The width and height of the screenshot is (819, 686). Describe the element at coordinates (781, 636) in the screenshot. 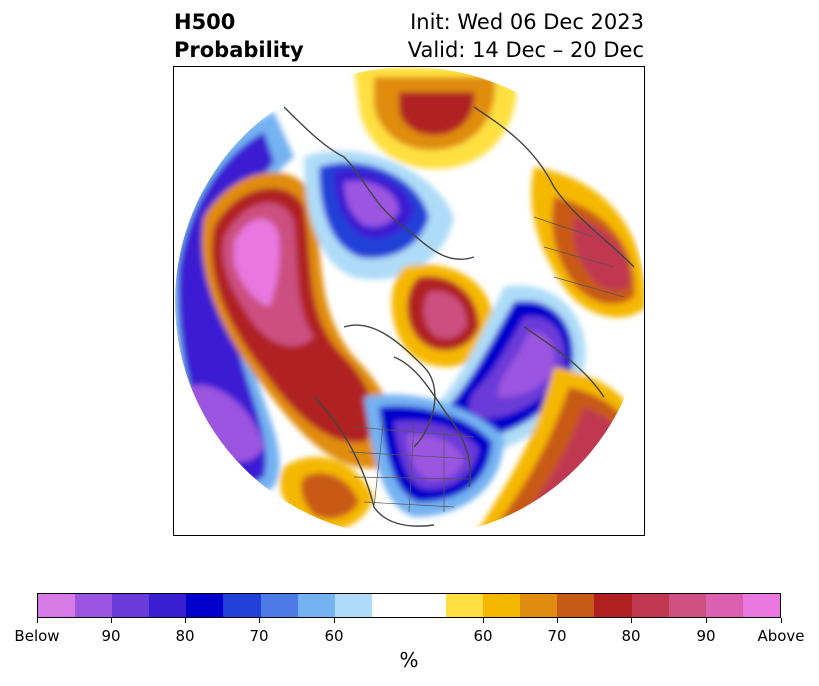

I see `colorbar-tick-label: Above` at that location.